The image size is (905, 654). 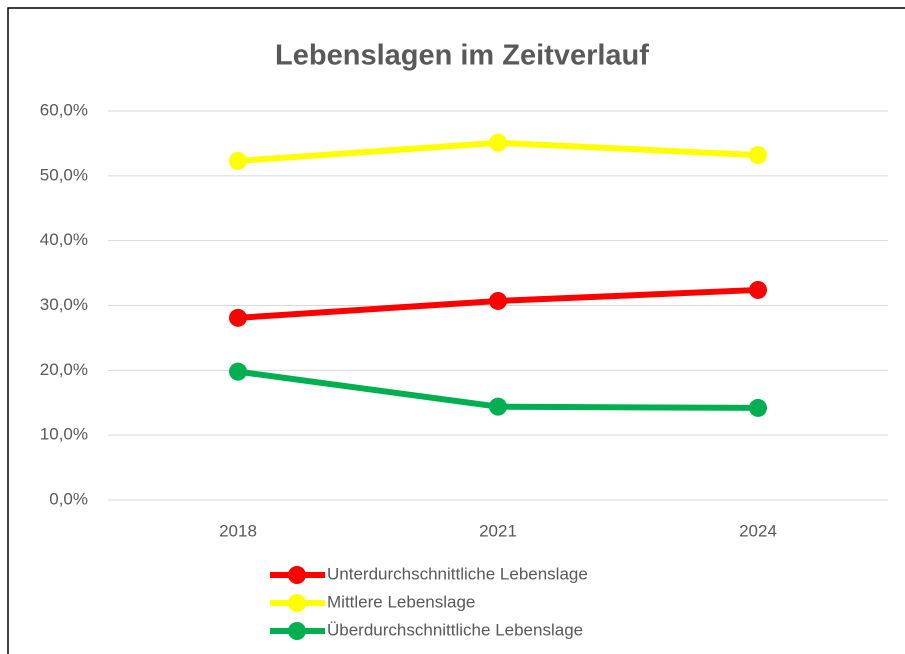 I want to click on legend-label: Überdurchschnittliche Lebenslage, so click(x=455, y=629).